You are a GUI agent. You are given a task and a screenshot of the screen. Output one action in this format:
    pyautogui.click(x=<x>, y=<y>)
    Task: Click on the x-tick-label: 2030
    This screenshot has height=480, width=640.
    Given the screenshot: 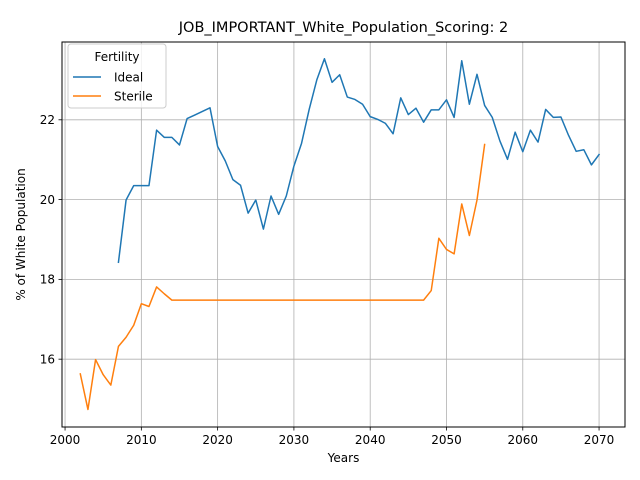 What is the action you would take?
    pyautogui.click(x=294, y=440)
    